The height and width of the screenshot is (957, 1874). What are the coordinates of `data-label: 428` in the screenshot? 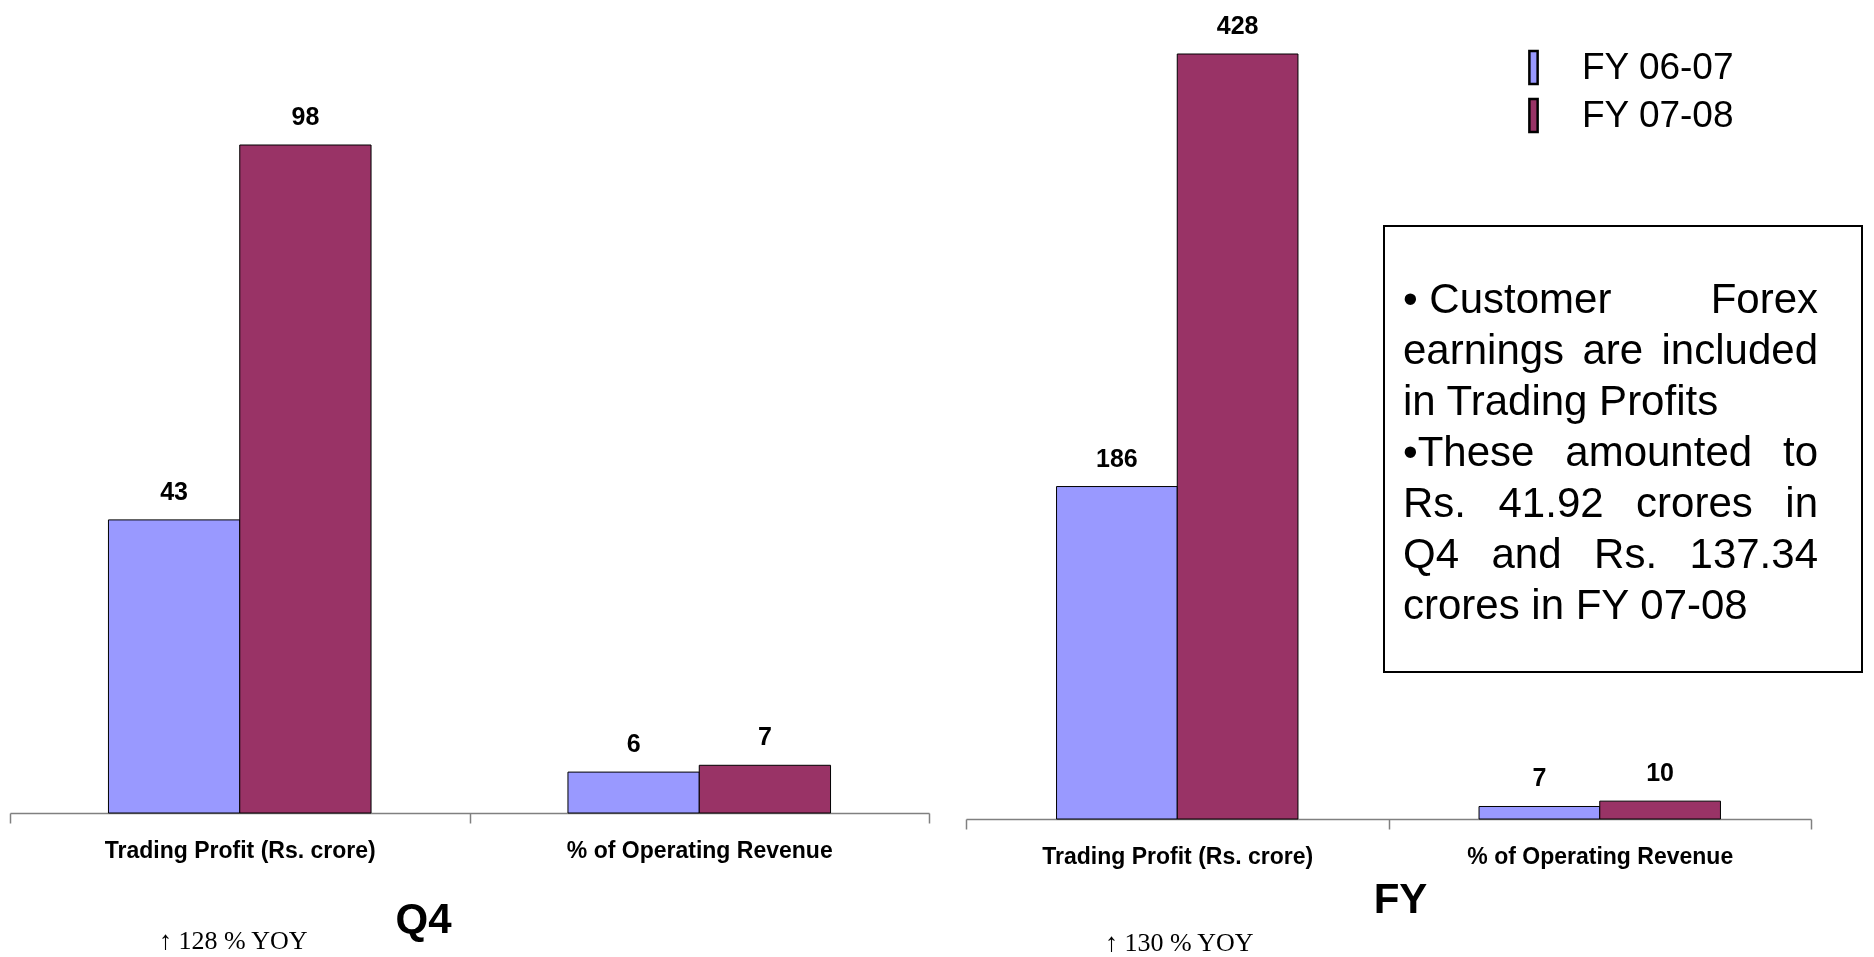 It's located at (1237, 25).